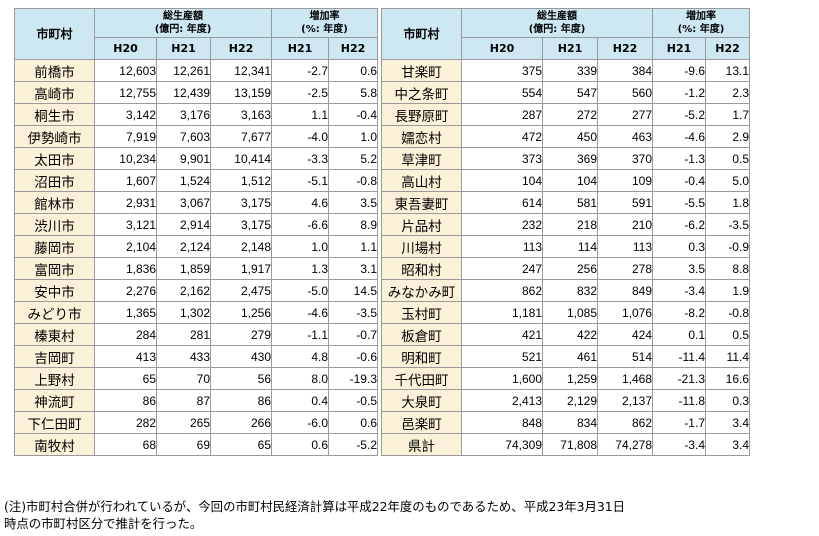 This screenshot has width=819, height=536. I want to click on gross-title-right: 総生産額, so click(557, 16).